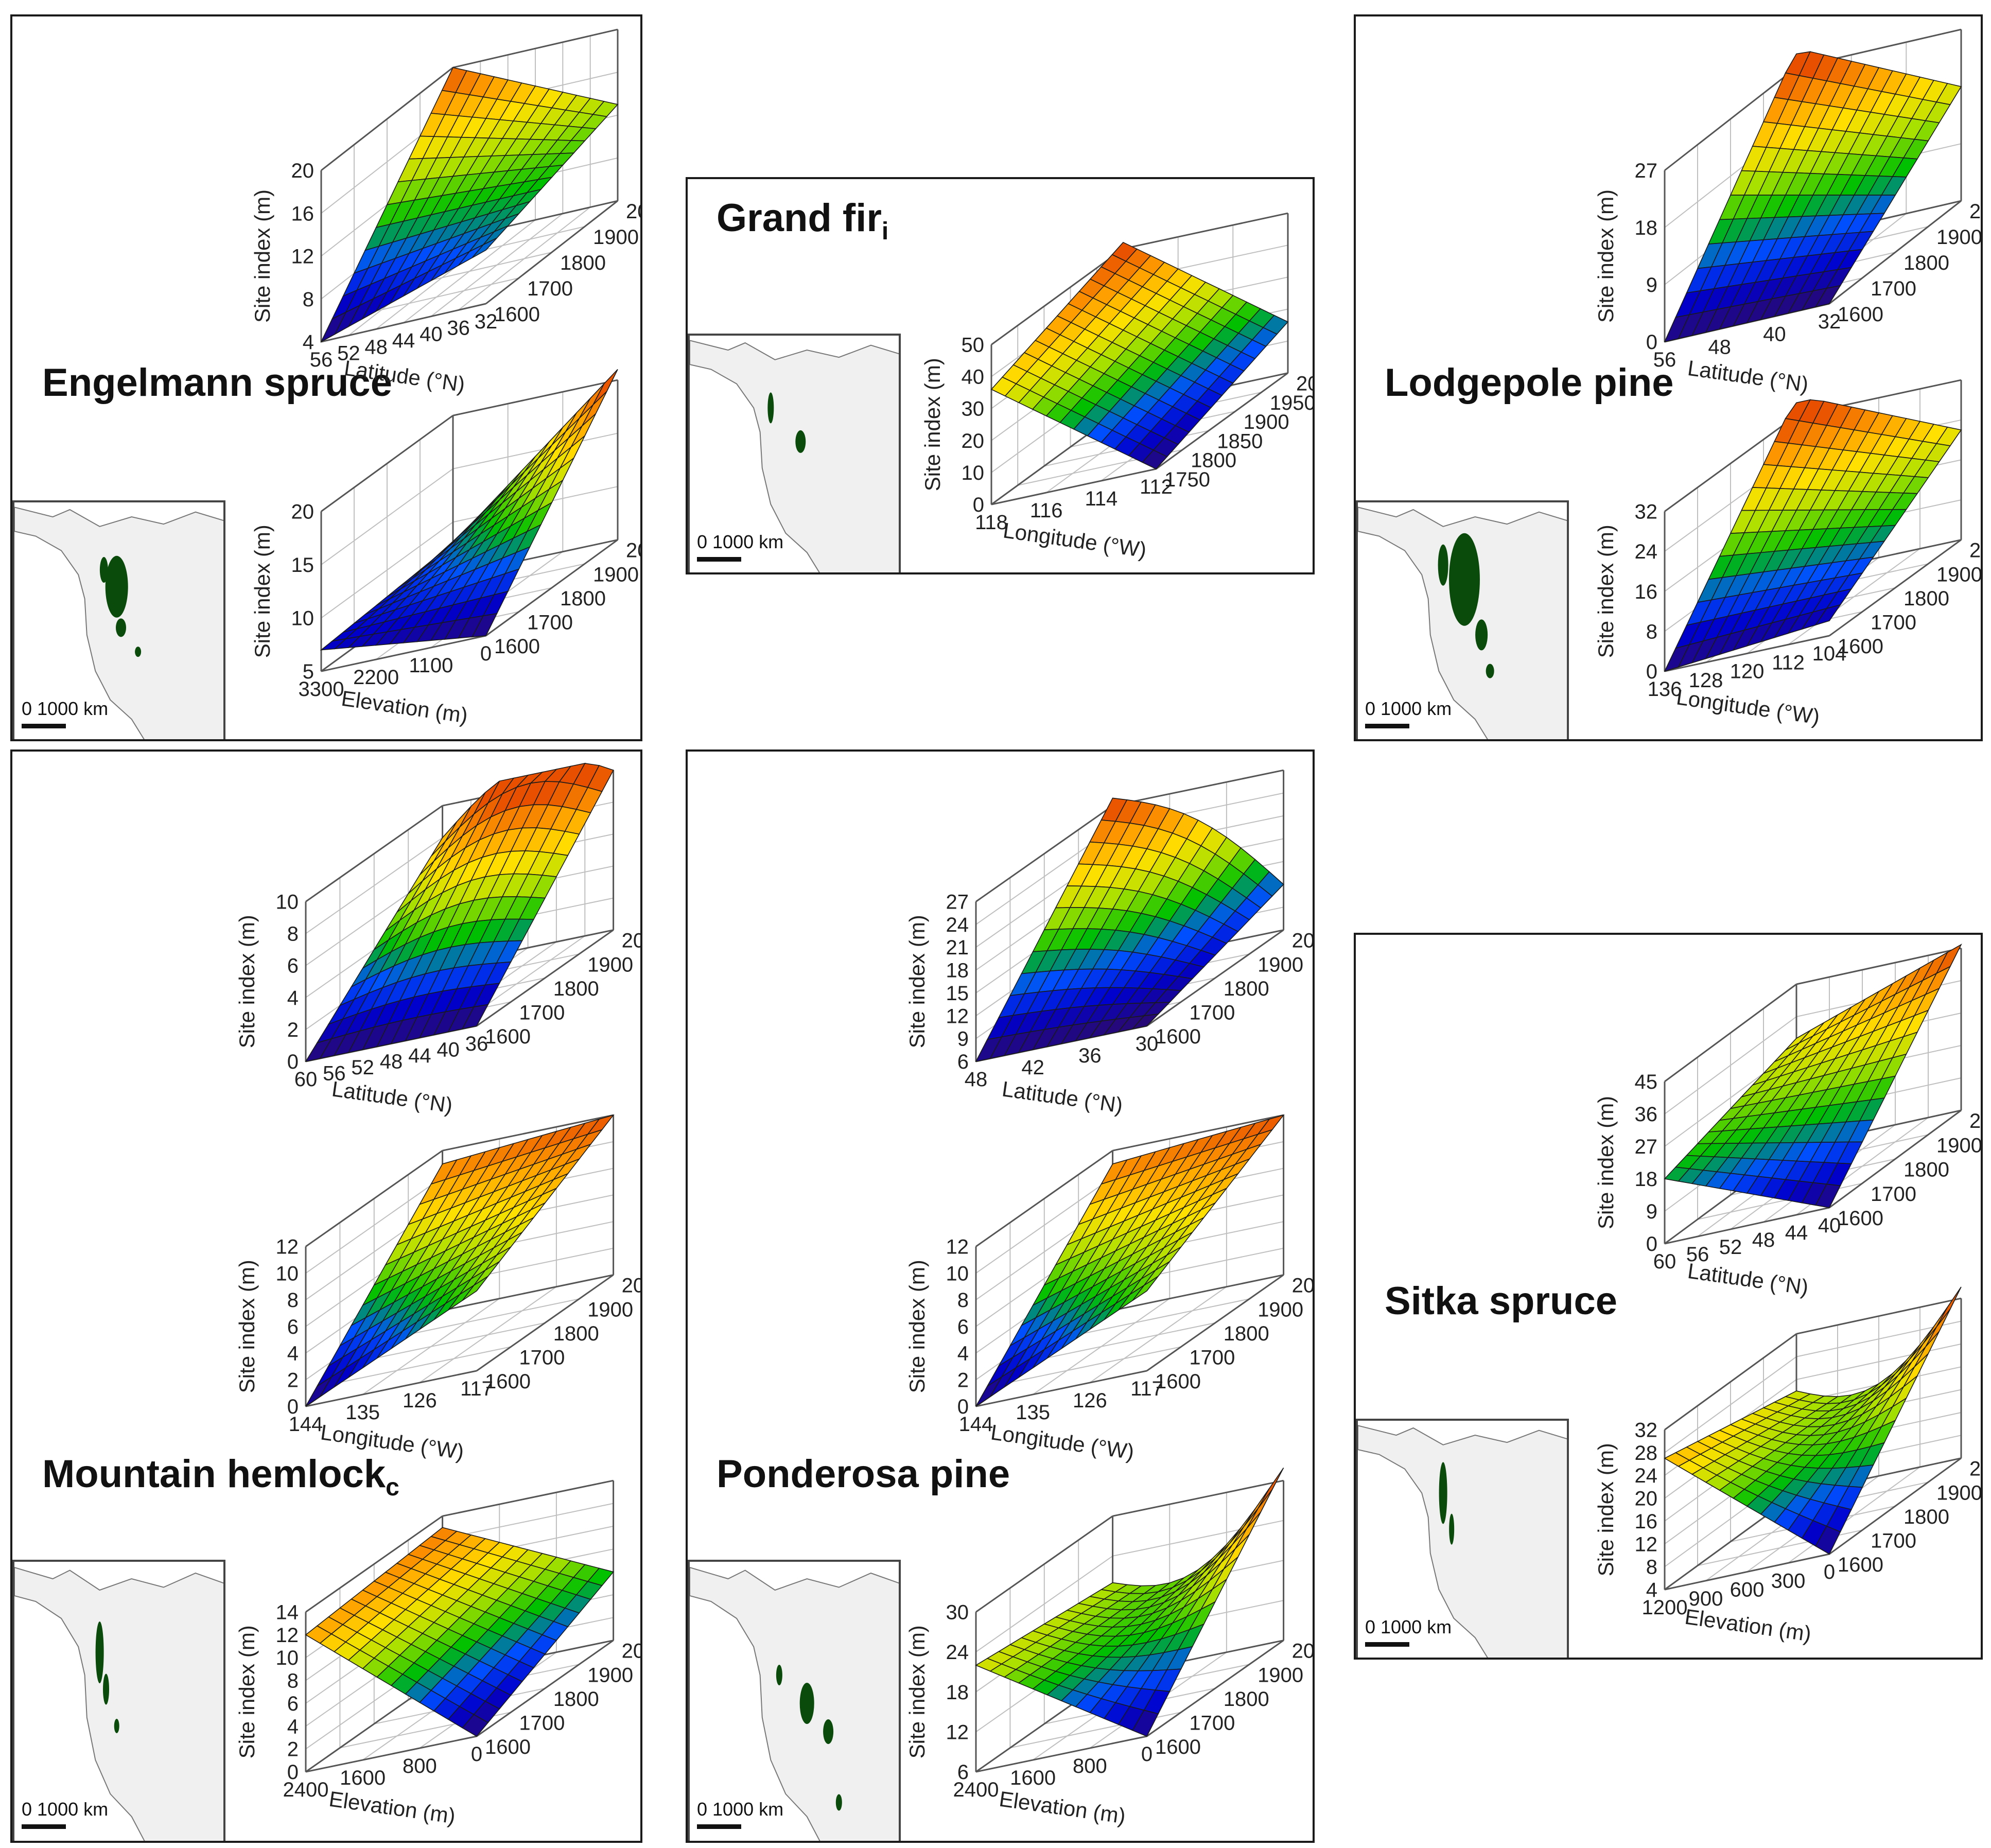  I want to click on map-scale-bar, so click(44, 726).